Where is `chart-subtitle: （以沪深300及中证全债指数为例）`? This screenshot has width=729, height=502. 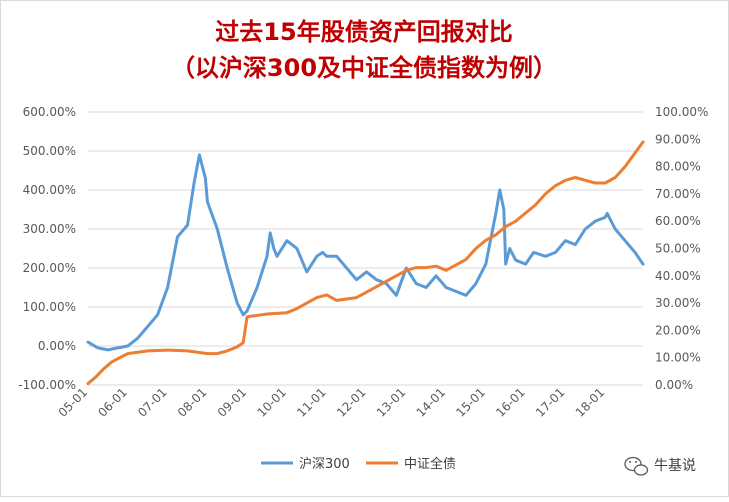 chart-subtitle: （以沪深300及中证全债指数为例） is located at coordinates (364, 68).